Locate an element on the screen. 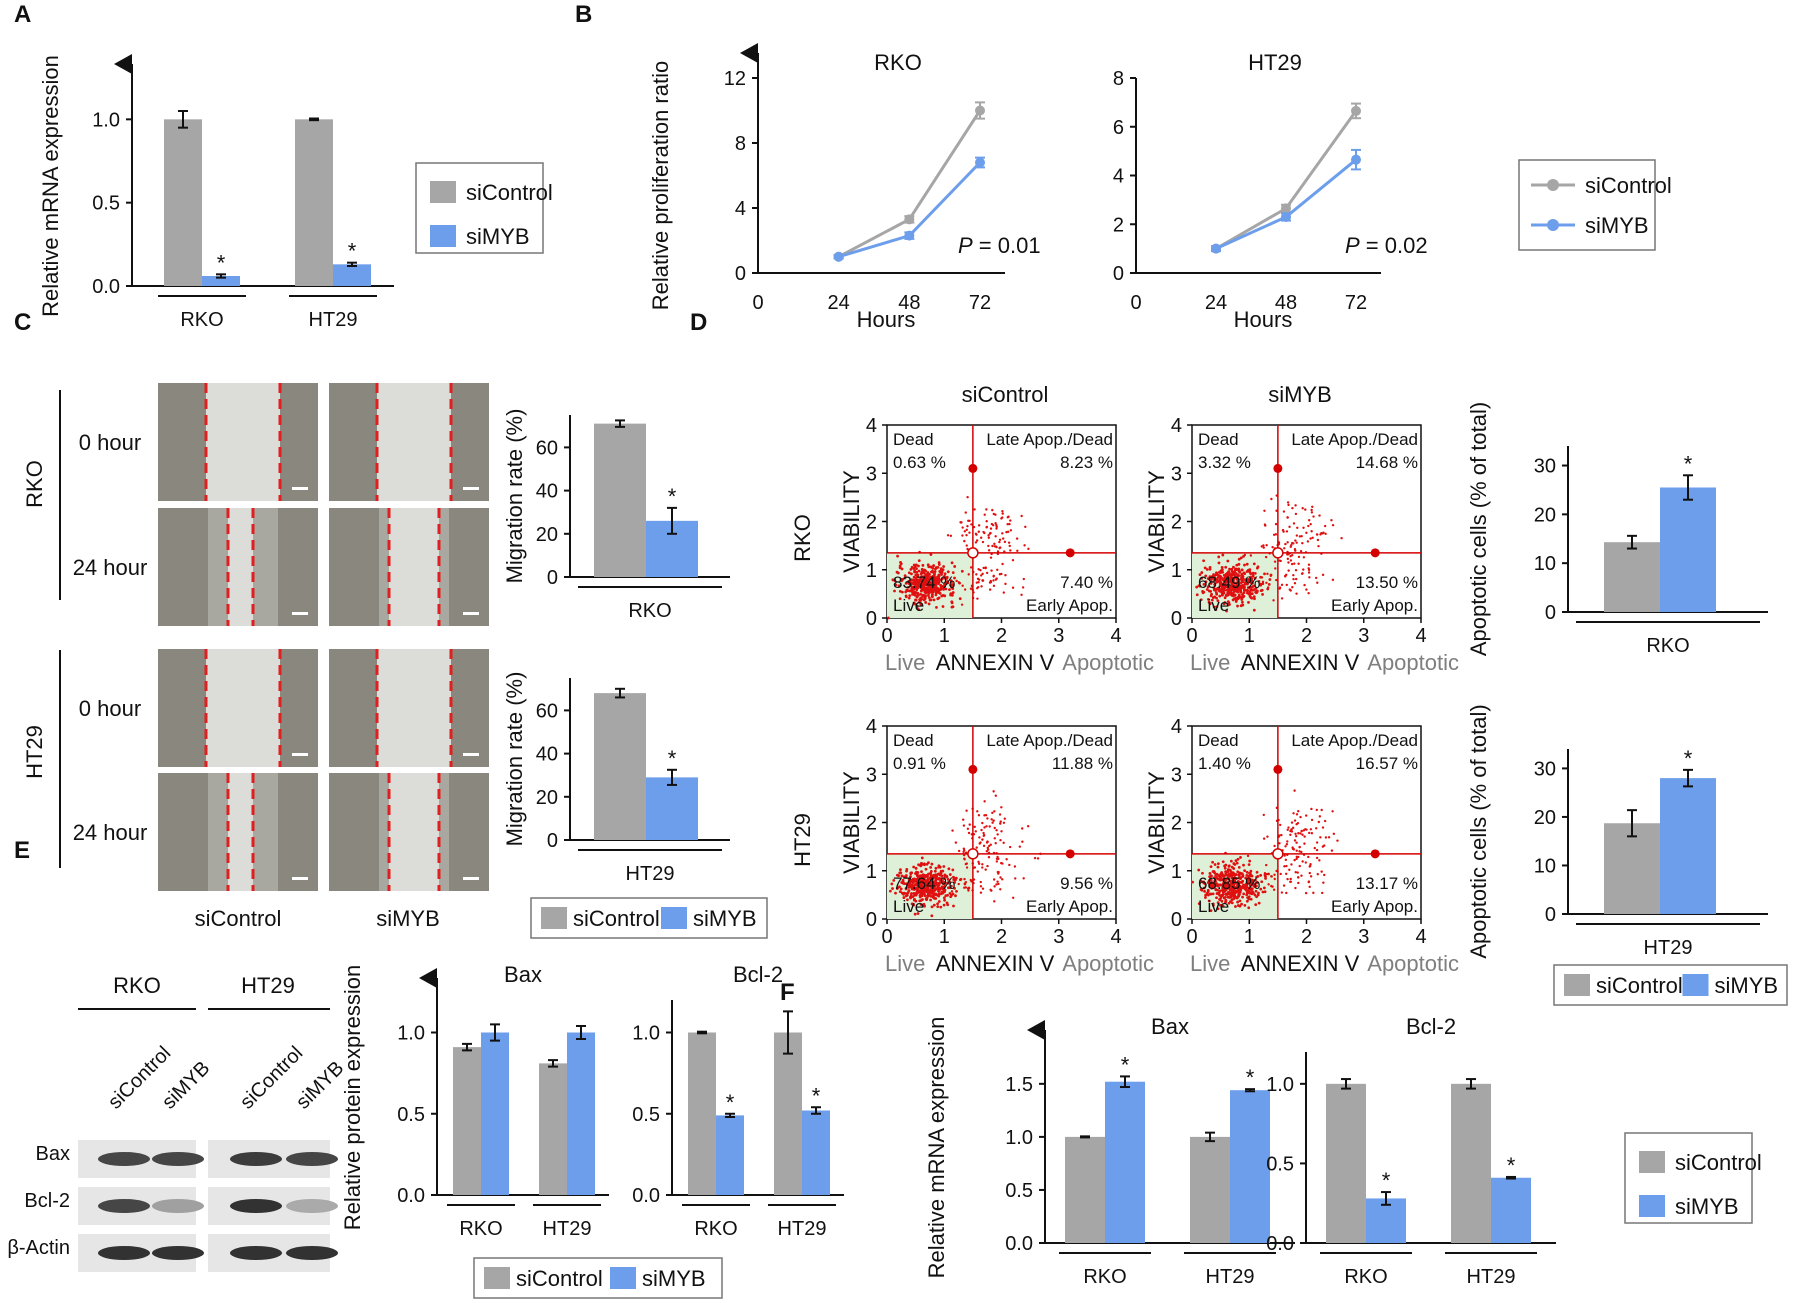  d-value-dead: 0.91 % is located at coordinates (919, 763).